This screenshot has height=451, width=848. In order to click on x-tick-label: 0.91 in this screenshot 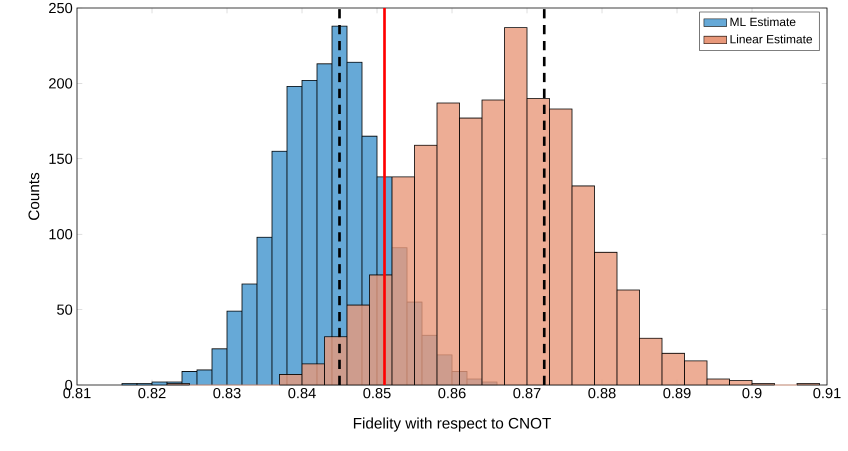, I will do `click(827, 393)`.